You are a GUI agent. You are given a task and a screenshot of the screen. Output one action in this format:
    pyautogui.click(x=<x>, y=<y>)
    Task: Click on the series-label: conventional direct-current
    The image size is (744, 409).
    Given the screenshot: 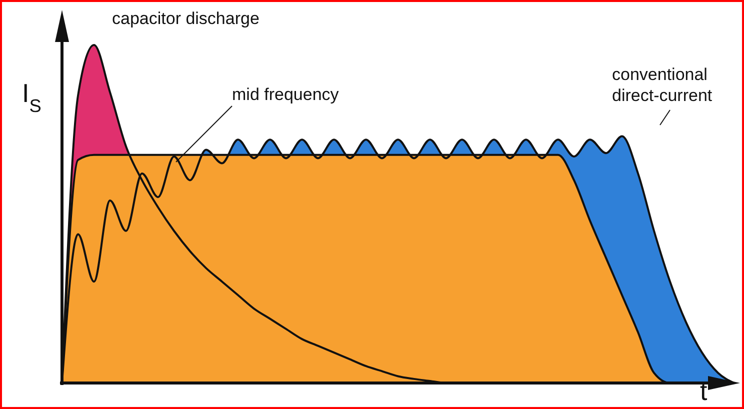 What is the action you would take?
    pyautogui.click(x=662, y=85)
    